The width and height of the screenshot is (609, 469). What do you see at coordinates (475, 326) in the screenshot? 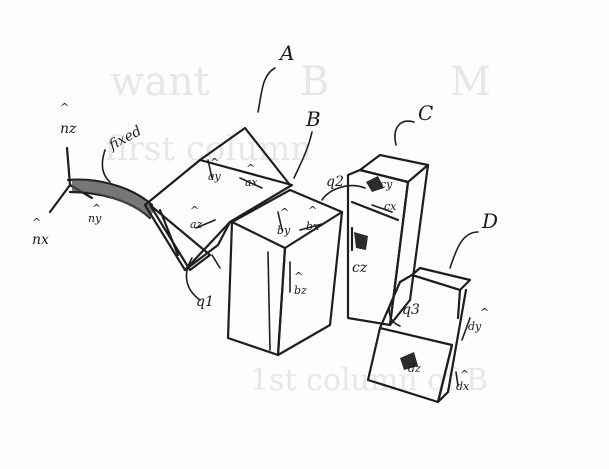
I see `dy-label: dy` at bounding box center [475, 326].